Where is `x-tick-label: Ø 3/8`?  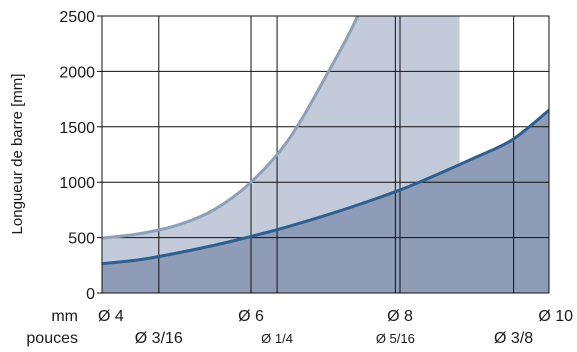 x-tick-label: Ø 3/8 is located at coordinates (513, 338).